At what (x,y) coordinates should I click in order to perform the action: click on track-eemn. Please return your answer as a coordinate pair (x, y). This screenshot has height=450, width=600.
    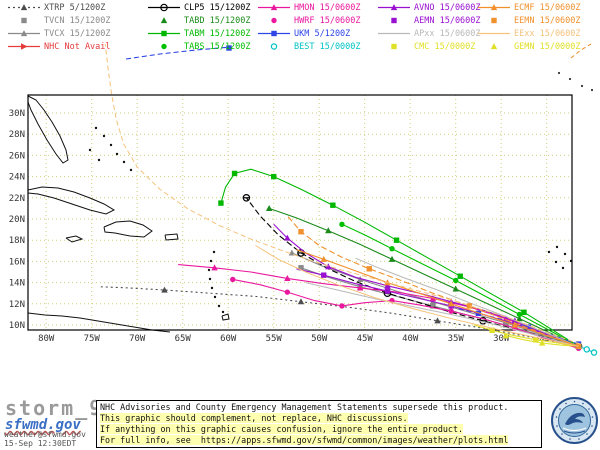
    Looking at the image, I should click on (434, 282).